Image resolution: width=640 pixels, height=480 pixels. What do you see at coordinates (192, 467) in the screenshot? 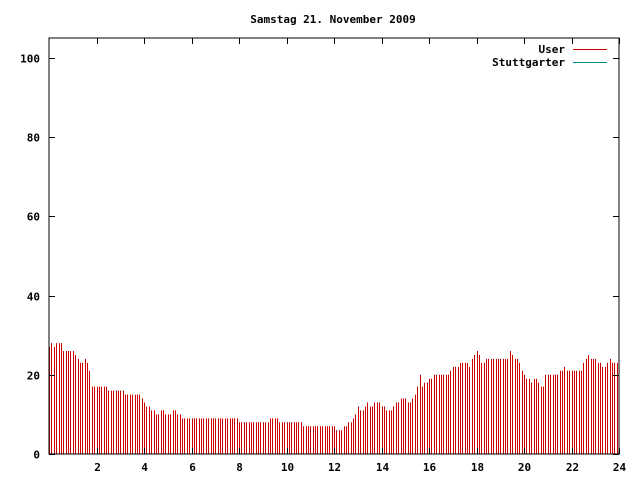
I see `x-tick-label: 6` at bounding box center [192, 467].